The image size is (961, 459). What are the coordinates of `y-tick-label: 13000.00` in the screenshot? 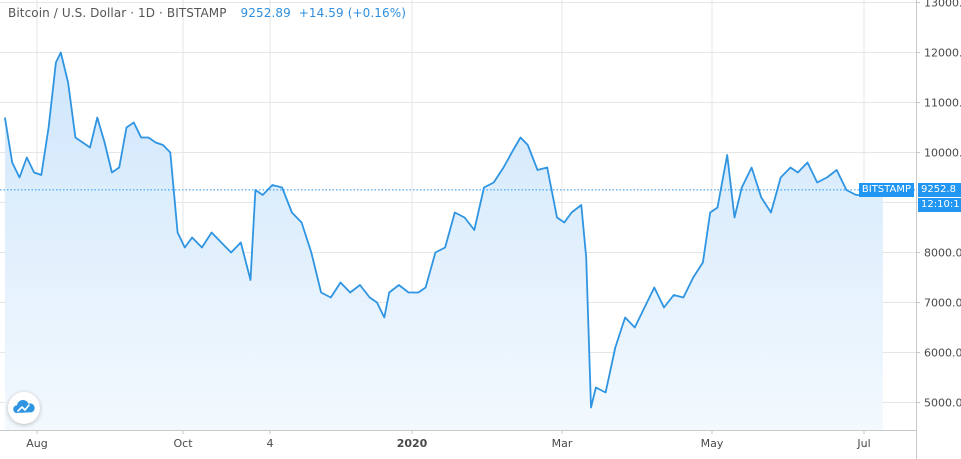 It's located at (942, 5).